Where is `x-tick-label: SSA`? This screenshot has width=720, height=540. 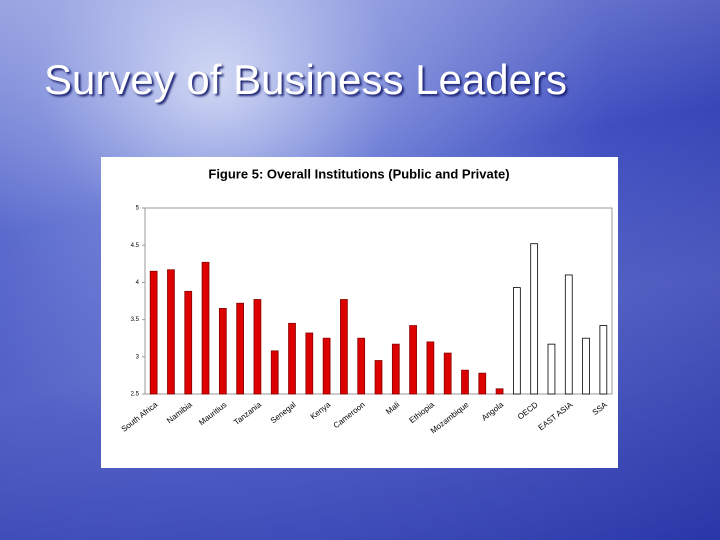 x-tick-label: SSA is located at coordinates (600, 408).